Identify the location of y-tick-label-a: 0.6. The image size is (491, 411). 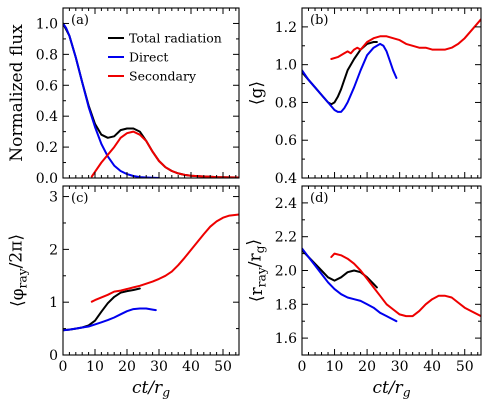
(47, 86).